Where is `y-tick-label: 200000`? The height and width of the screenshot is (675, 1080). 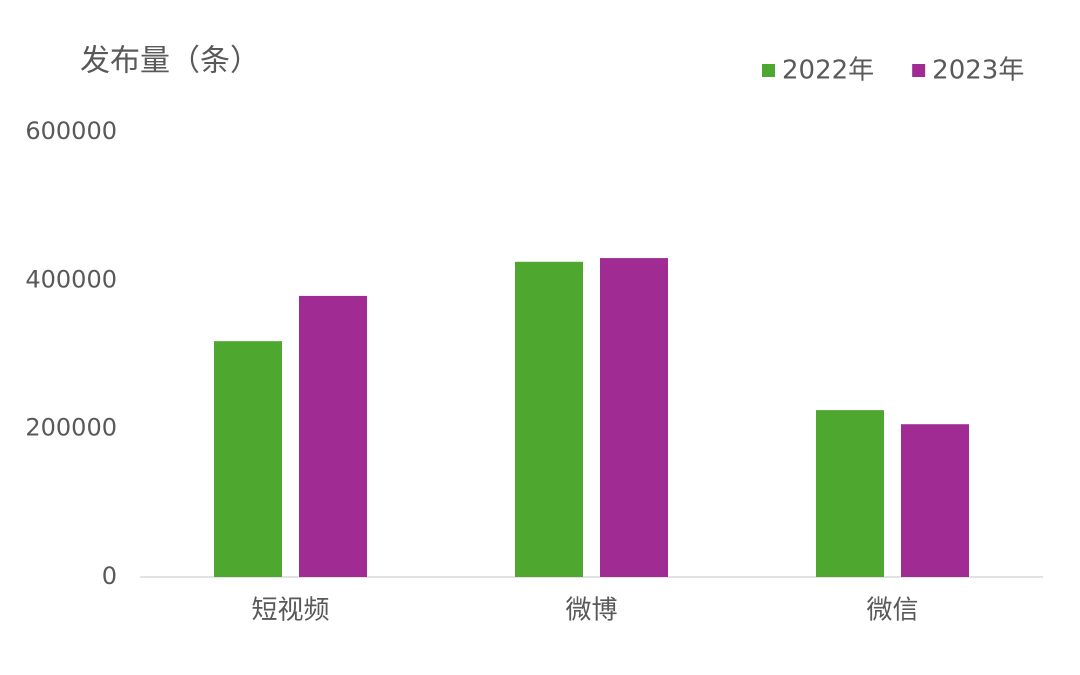 y-tick-label: 200000 is located at coordinates (71, 428).